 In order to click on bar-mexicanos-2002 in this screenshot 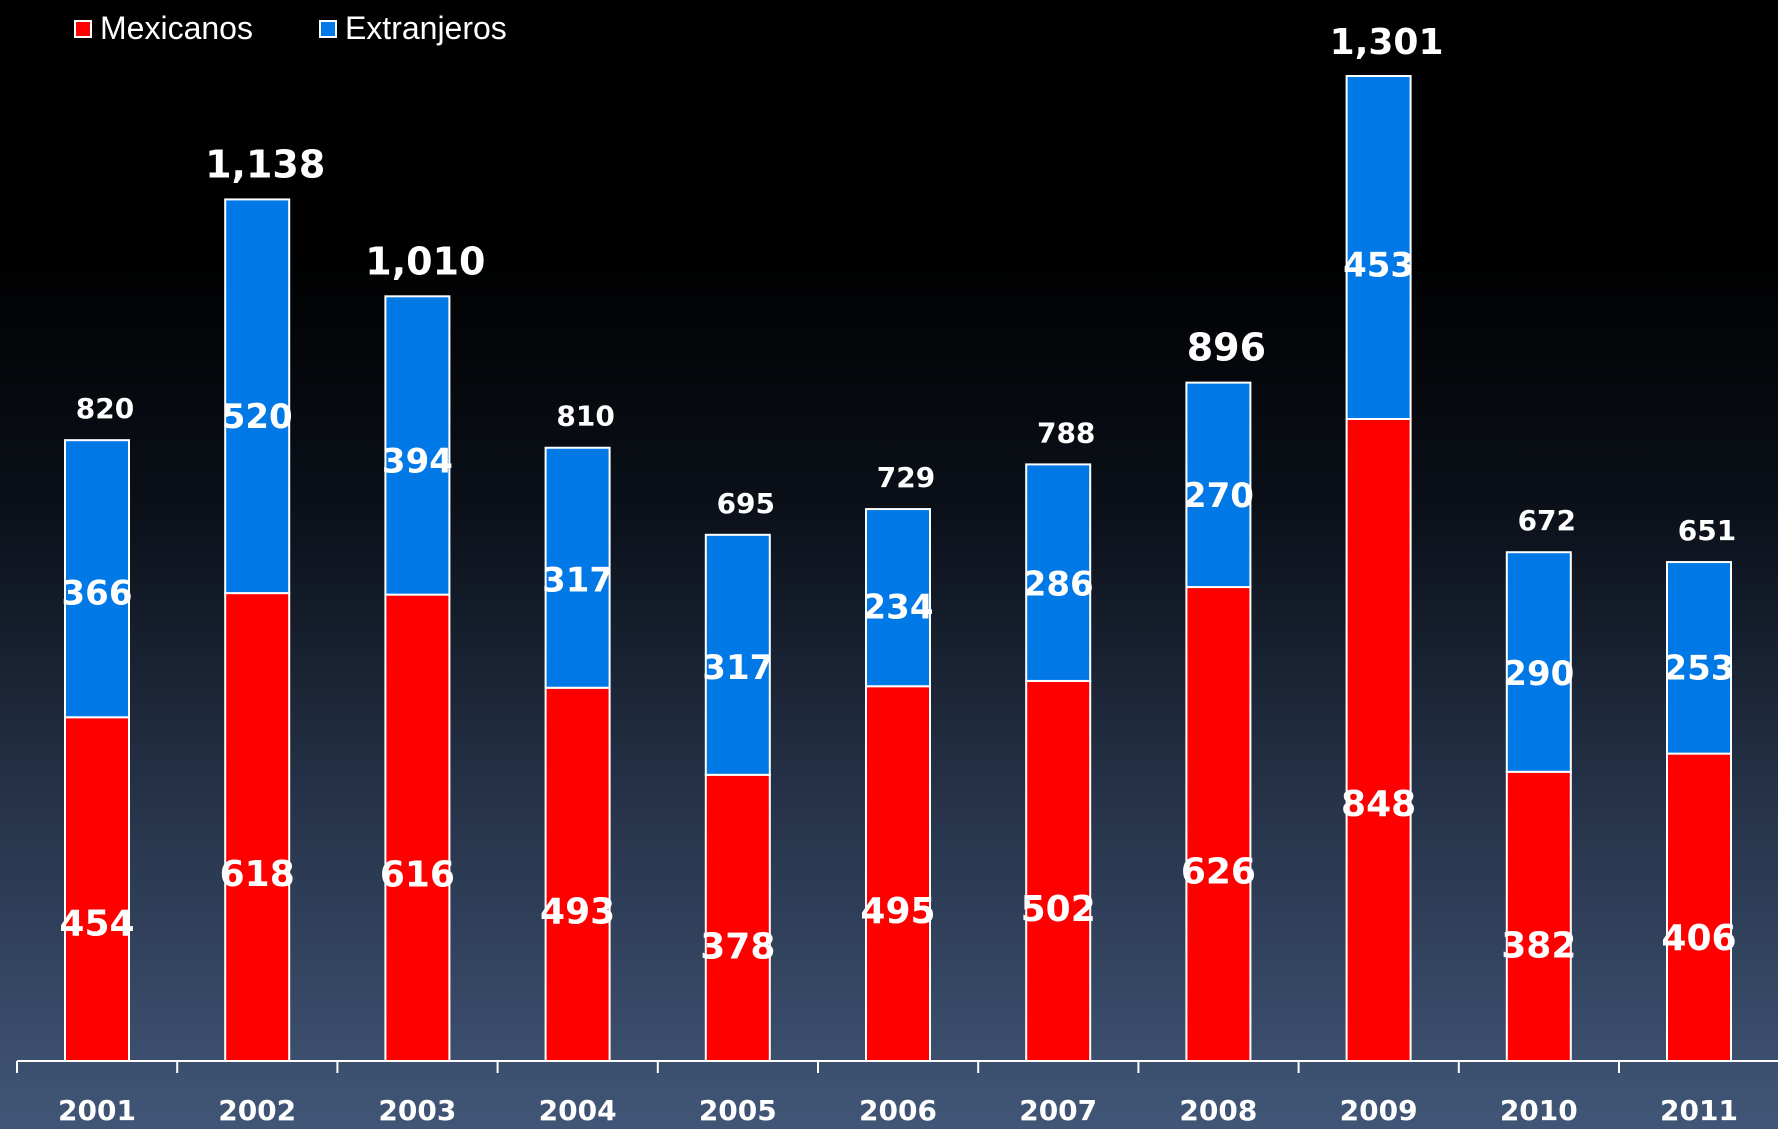, I will do `click(257, 827)`.